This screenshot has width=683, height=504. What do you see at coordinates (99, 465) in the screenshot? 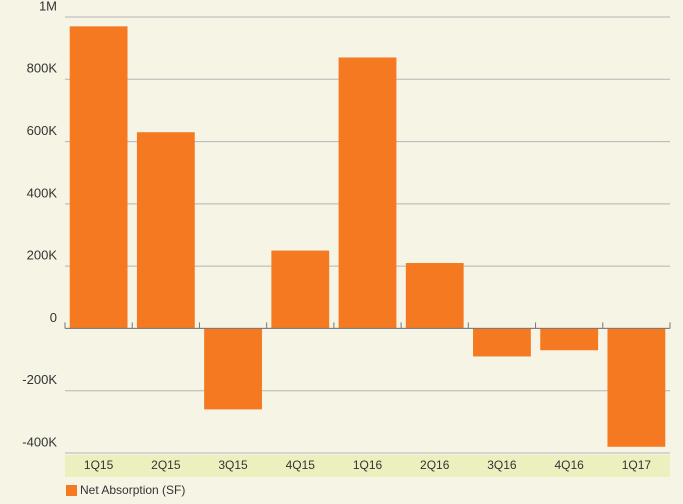
I see `x-tick-label: 1Q15` at bounding box center [99, 465].